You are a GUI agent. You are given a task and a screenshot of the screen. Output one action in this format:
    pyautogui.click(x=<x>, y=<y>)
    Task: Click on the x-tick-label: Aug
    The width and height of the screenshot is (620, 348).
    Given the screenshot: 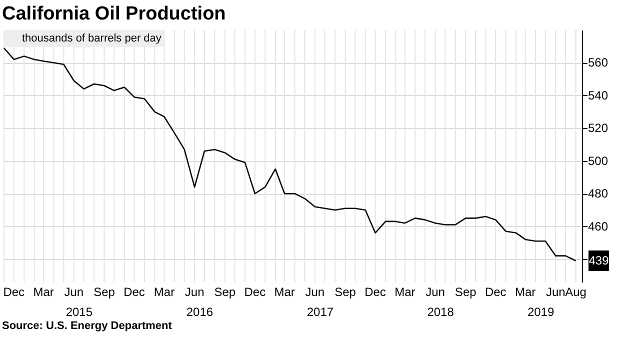 What is the action you would take?
    pyautogui.click(x=575, y=292)
    